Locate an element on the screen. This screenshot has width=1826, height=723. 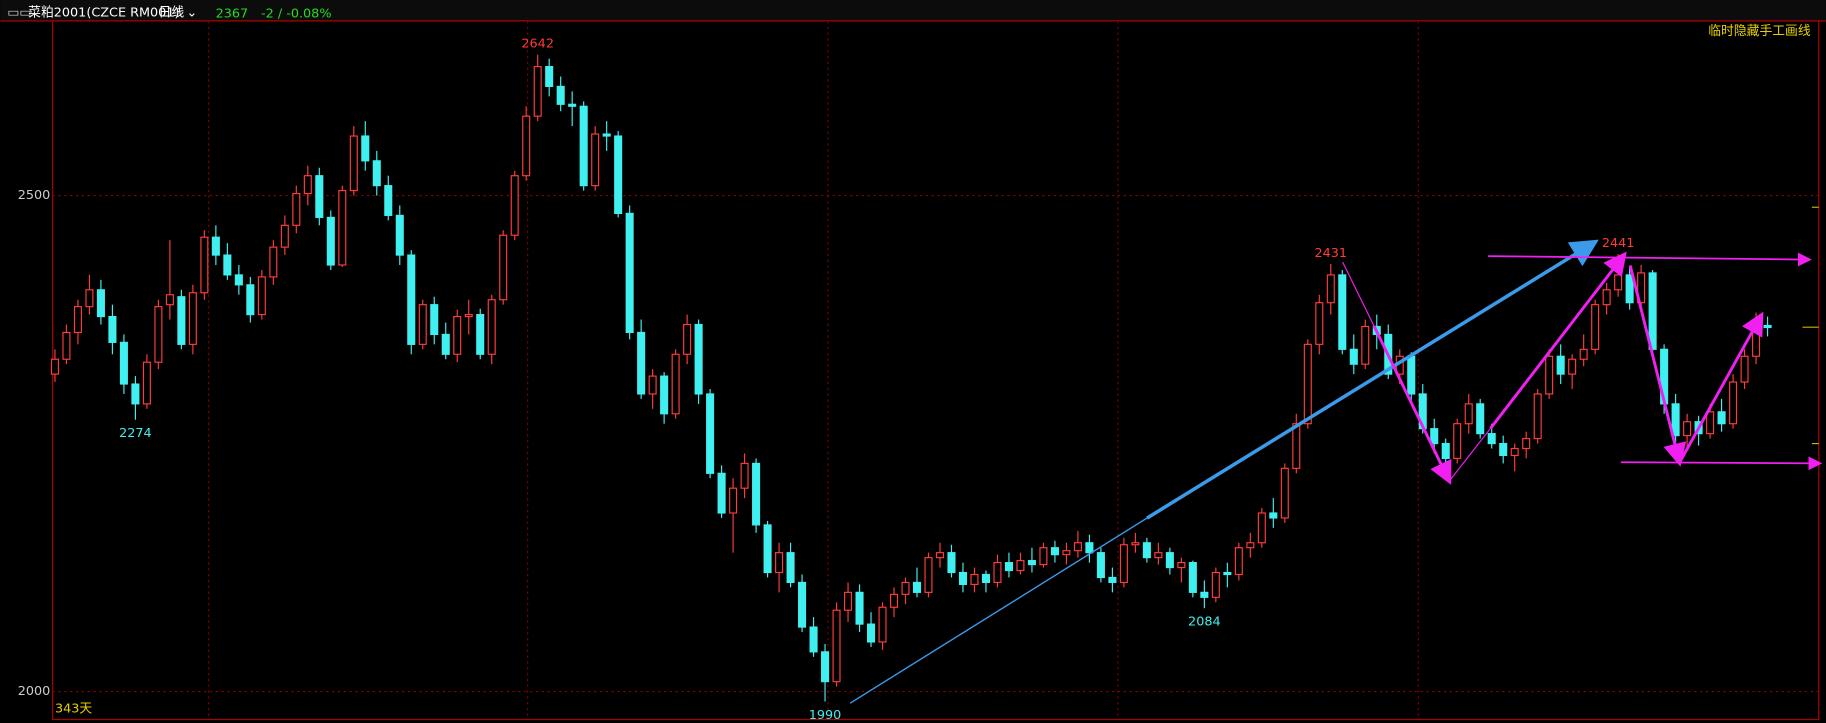
symbol-icon: ▭▭ is located at coordinates (19, 12).